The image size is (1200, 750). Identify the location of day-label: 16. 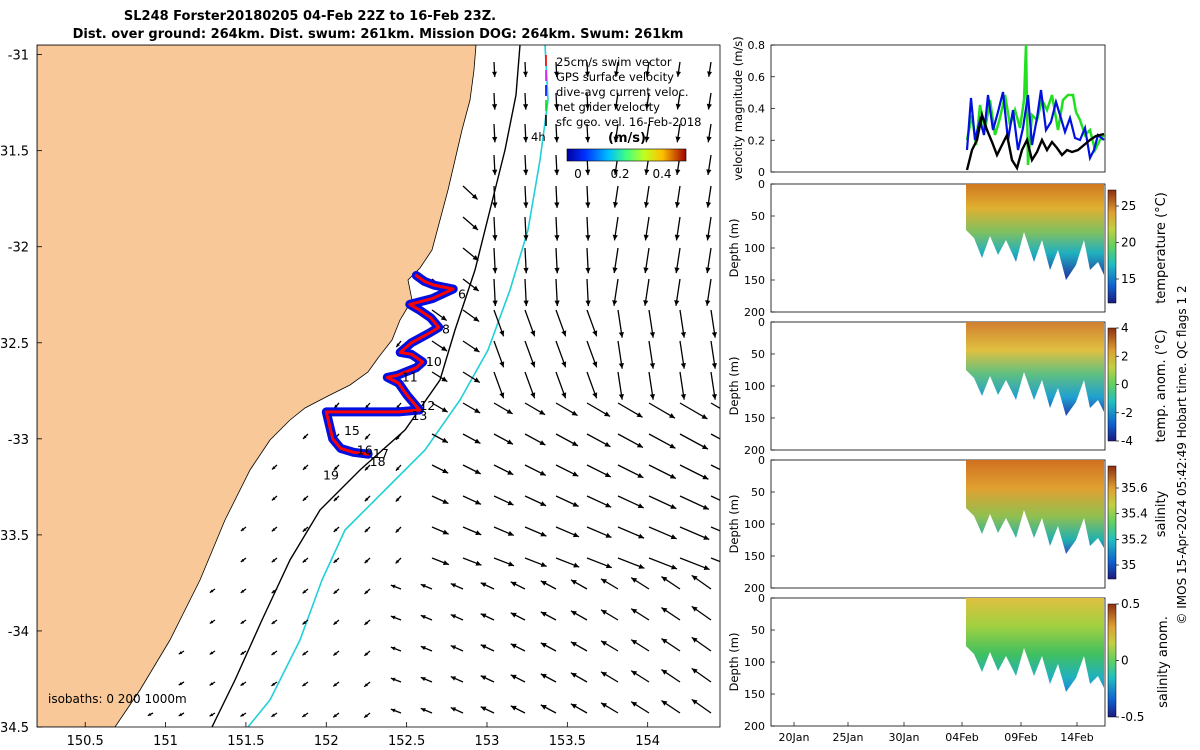
(365, 449).